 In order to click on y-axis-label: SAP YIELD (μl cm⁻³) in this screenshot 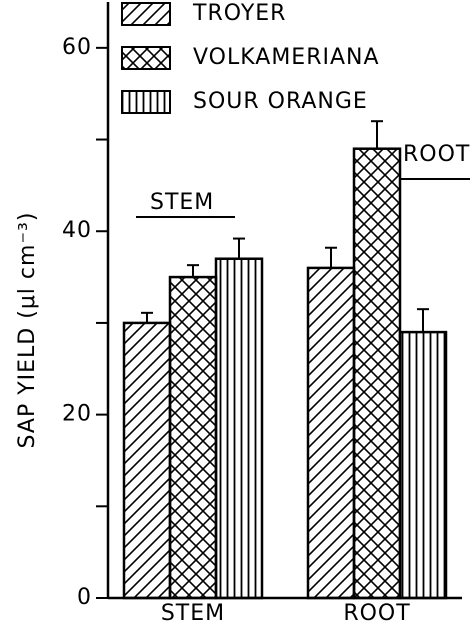, I will do `click(27, 330)`.